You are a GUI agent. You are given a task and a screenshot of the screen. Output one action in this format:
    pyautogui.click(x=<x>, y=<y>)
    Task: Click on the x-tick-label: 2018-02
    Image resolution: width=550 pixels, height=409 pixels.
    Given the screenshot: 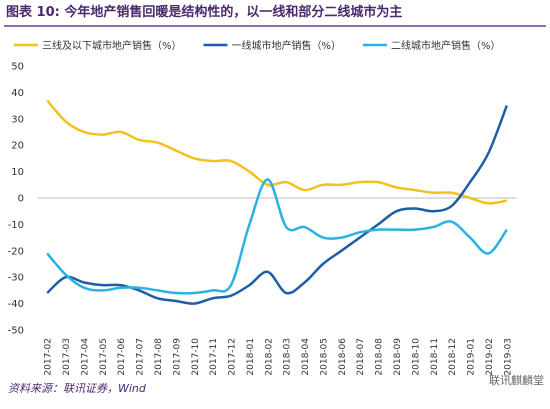 What is the action you would take?
    pyautogui.click(x=269, y=357)
    